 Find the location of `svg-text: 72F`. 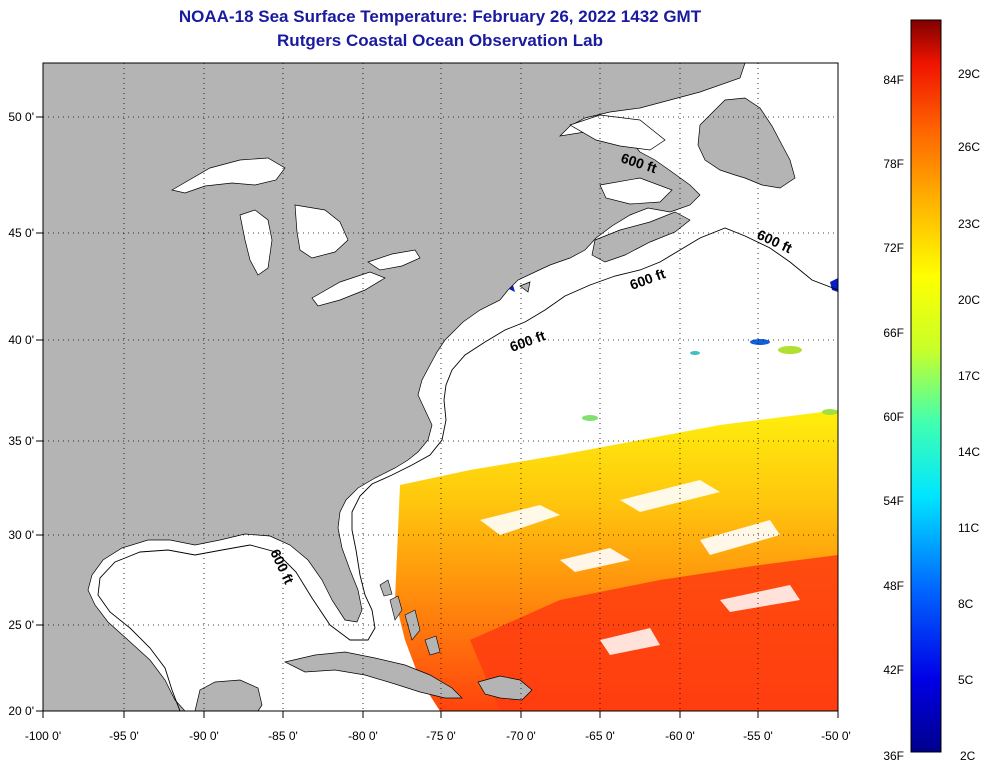

svg-text: 72F is located at coordinates (893, 248).